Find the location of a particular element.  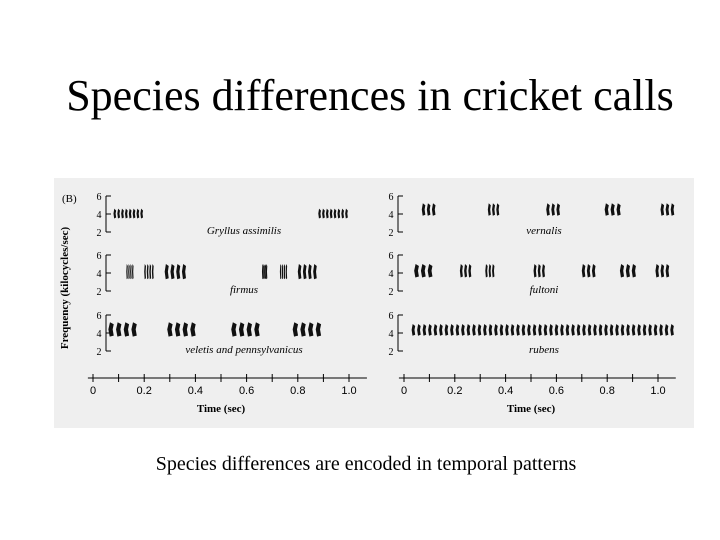

y-axis-label: Frequency (kilocycles/sec) is located at coordinates (65, 288).